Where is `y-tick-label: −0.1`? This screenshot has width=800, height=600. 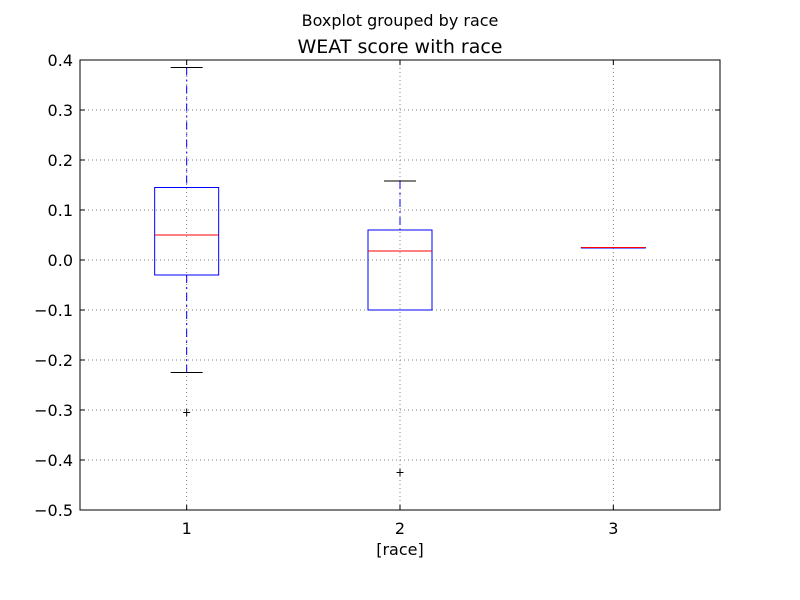 y-tick-label: −0.1 is located at coordinates (53, 310).